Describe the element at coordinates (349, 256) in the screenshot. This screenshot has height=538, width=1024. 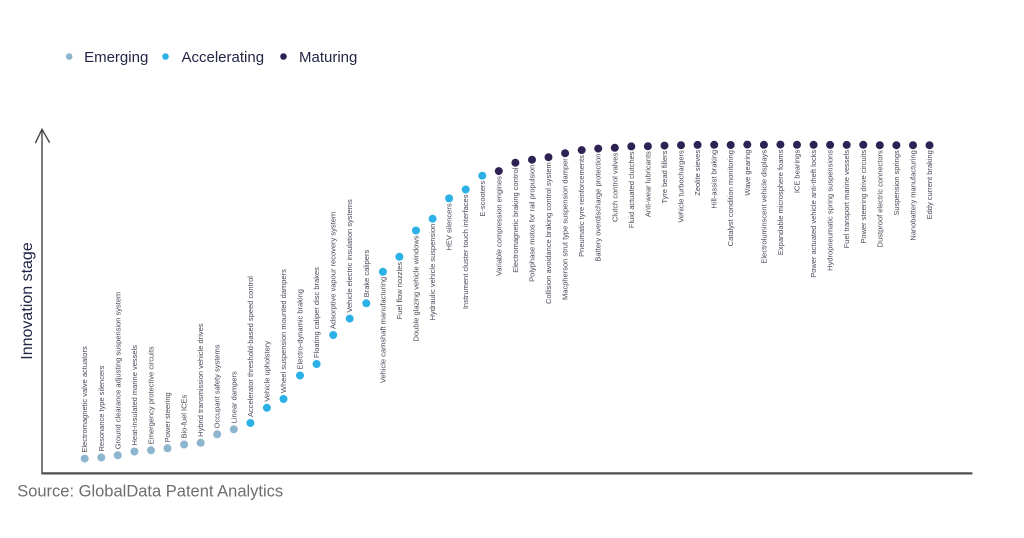
I see `svg-text:Vehicle electric insulation sy: Vehicle electric insulation systems` at that location.